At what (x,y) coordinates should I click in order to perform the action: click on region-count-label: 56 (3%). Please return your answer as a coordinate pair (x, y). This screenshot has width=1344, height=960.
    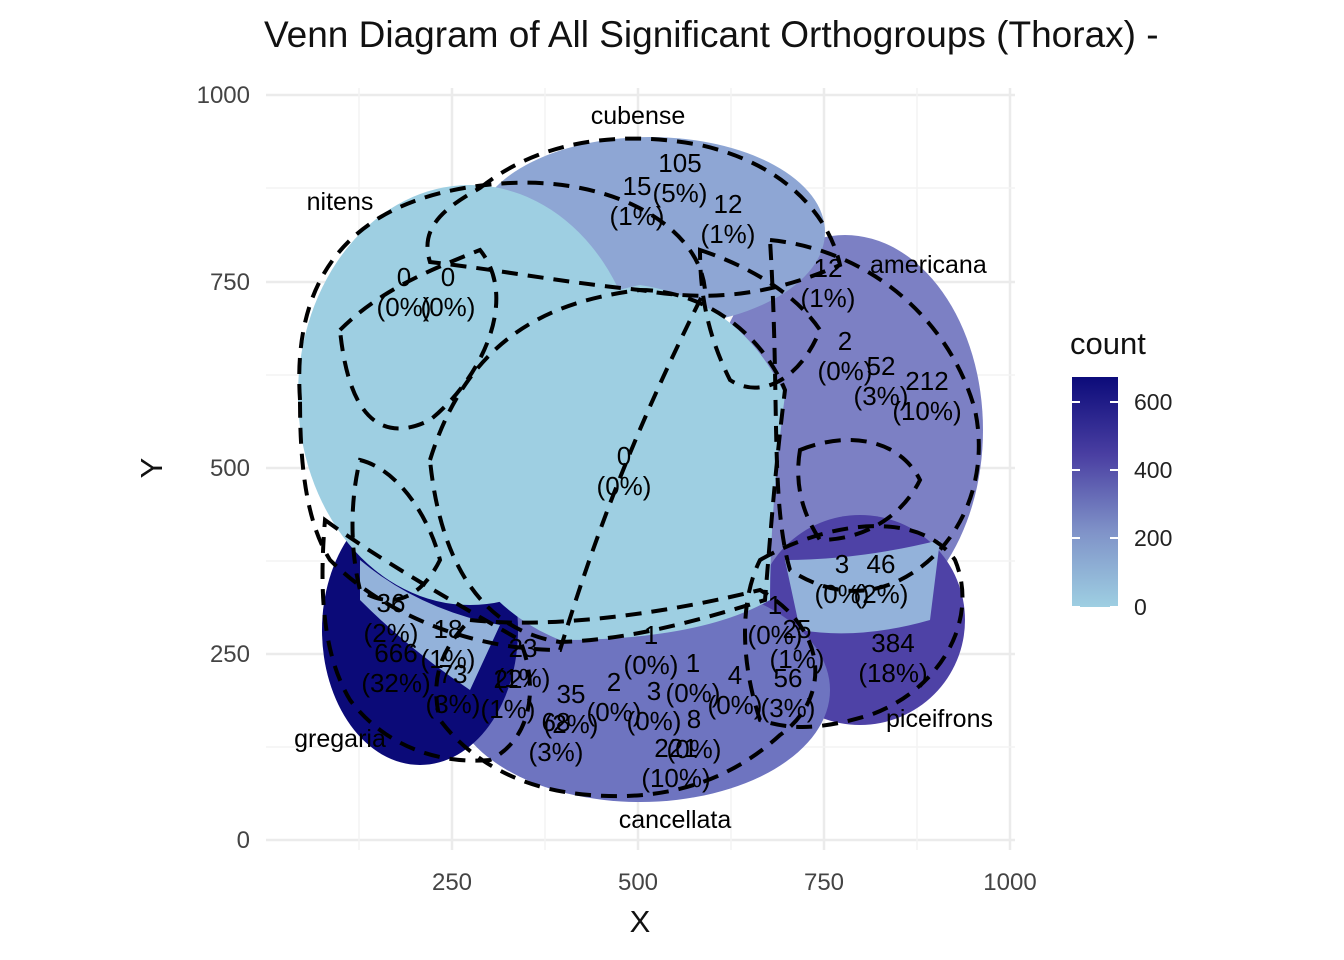
    Looking at the image, I should click on (788, 693).